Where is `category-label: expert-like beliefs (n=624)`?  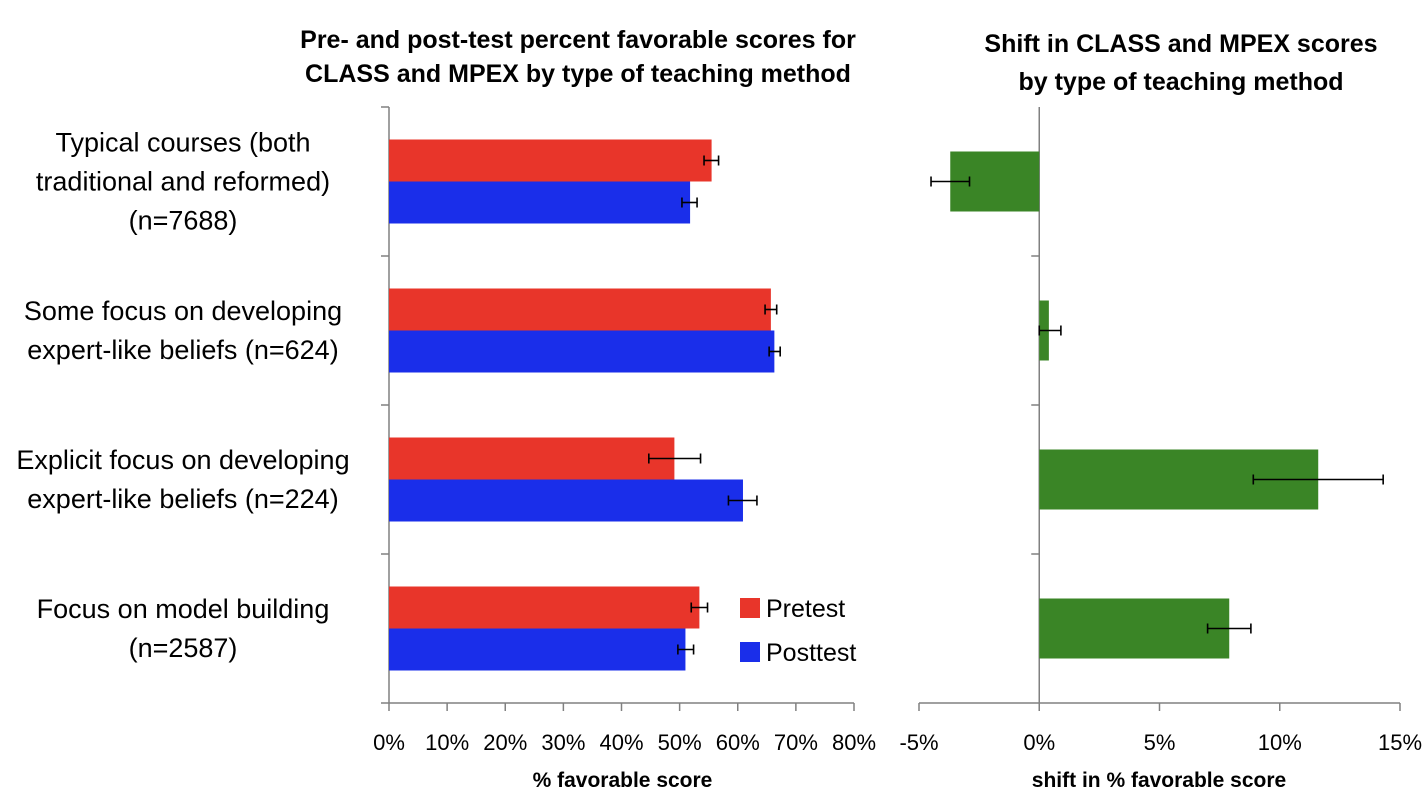 category-label: expert-like beliefs (n=624) is located at coordinates (182, 350).